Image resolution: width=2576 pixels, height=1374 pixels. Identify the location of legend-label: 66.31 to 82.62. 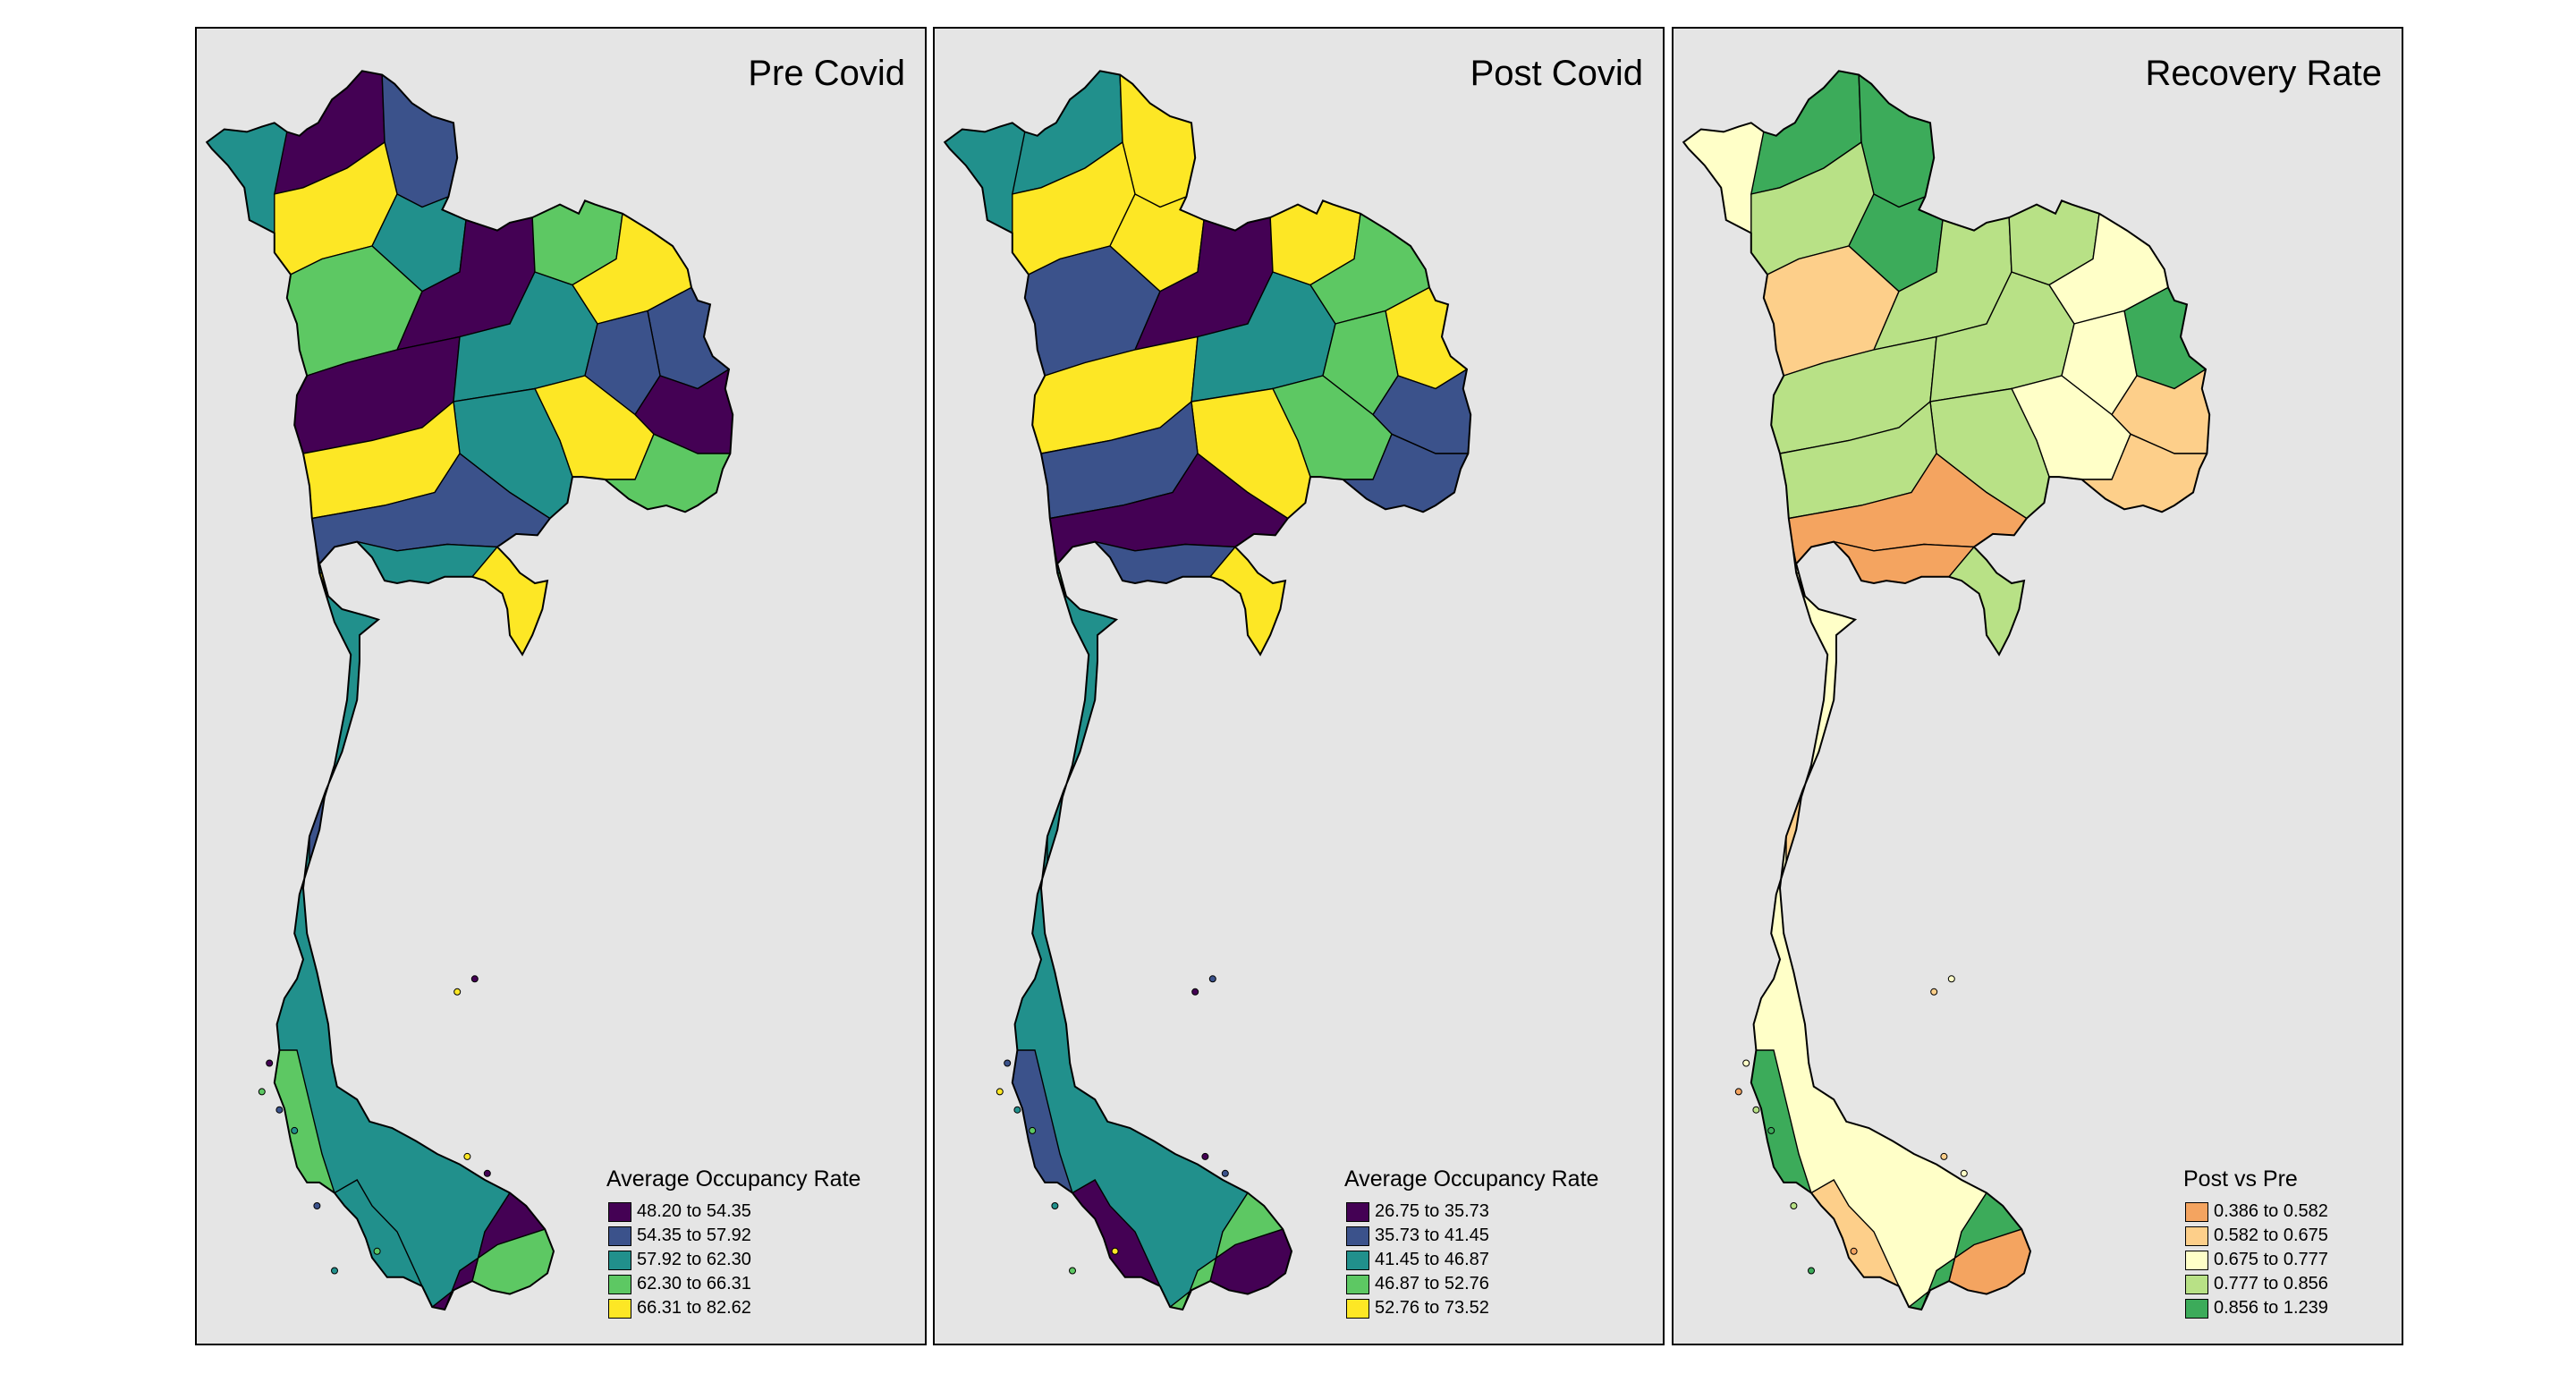
(694, 1308).